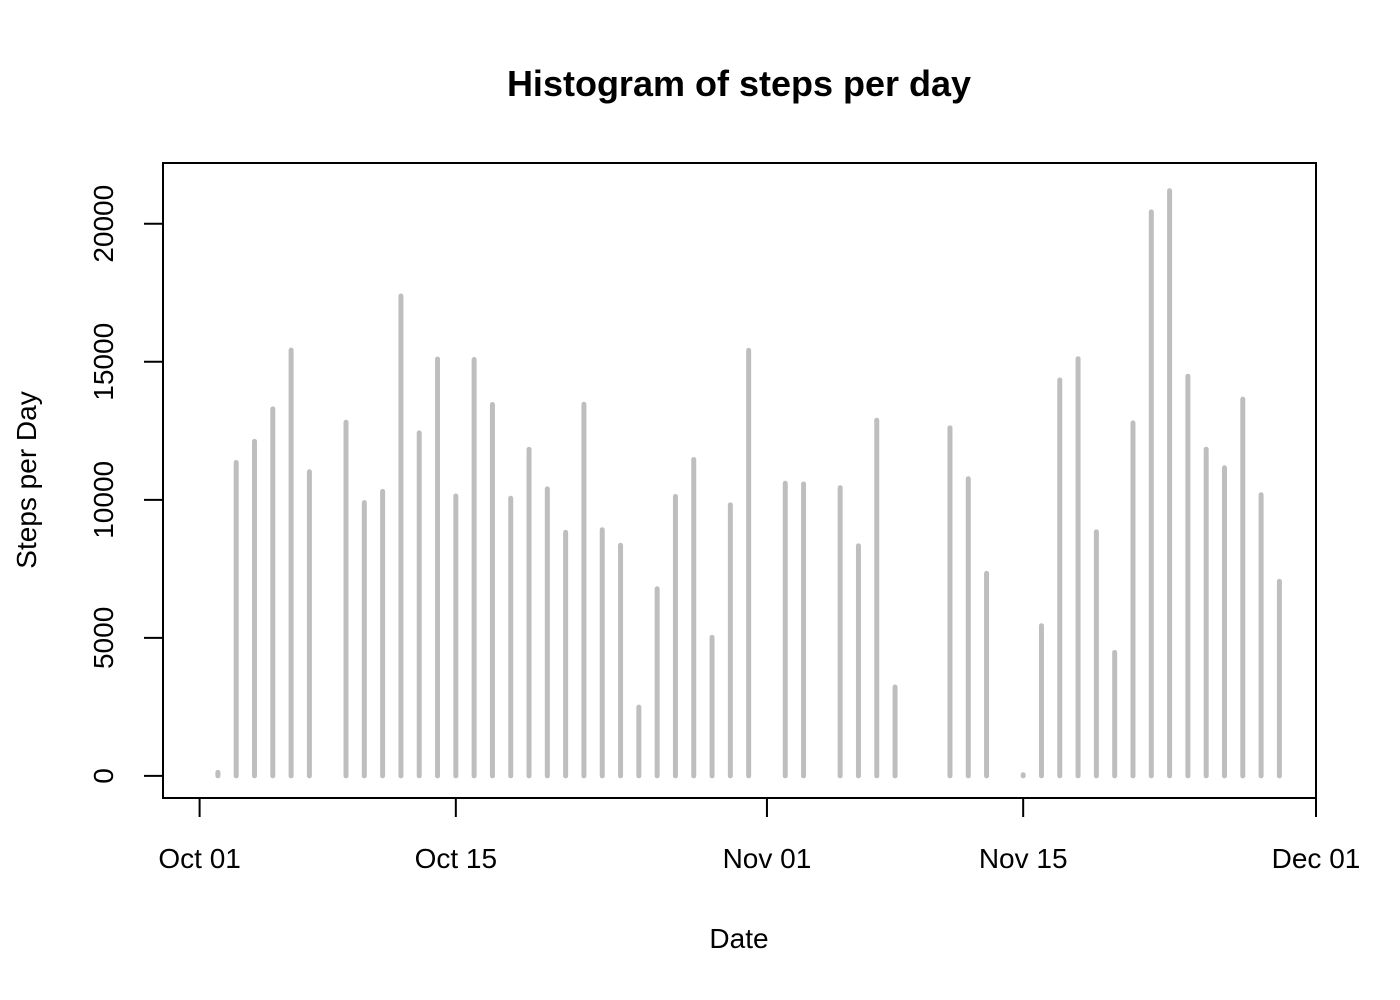 The image size is (1400, 1000). I want to click on x-tick-label: Oct 01, so click(199, 858).